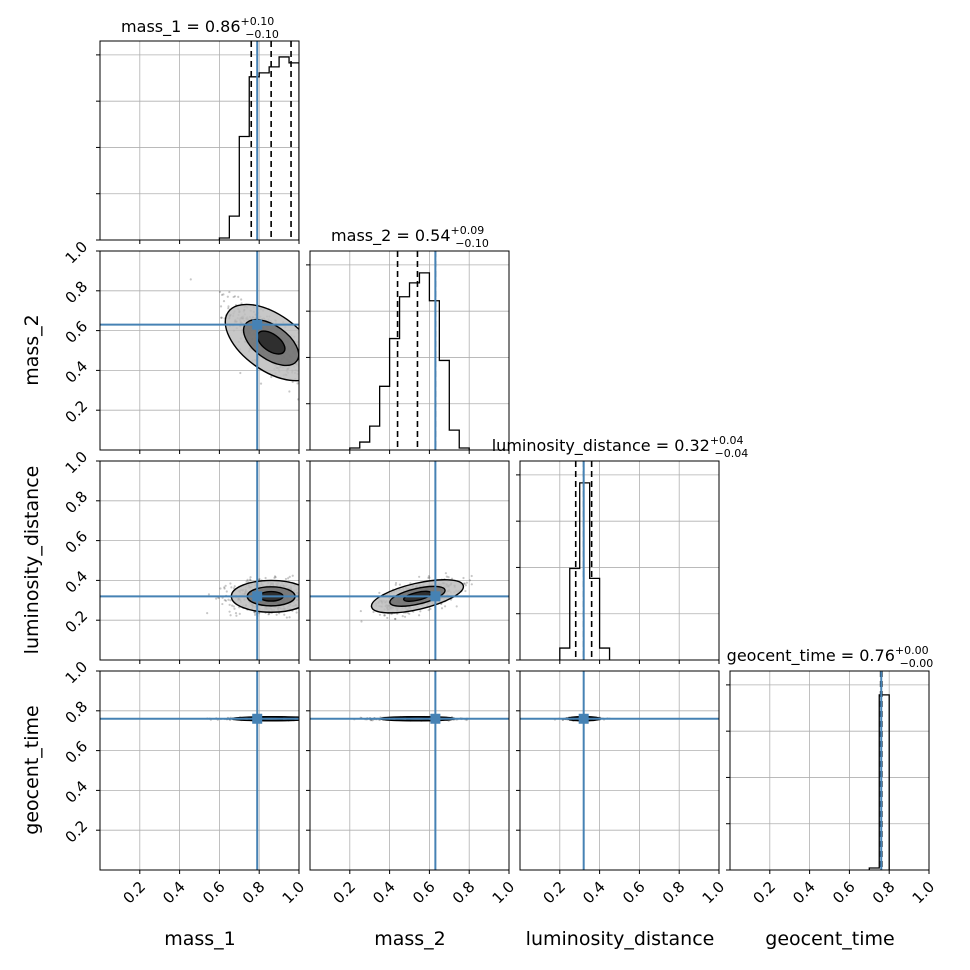  What do you see at coordinates (585, 560) in the screenshot?
I see `panel-content-p22` at bounding box center [585, 560].